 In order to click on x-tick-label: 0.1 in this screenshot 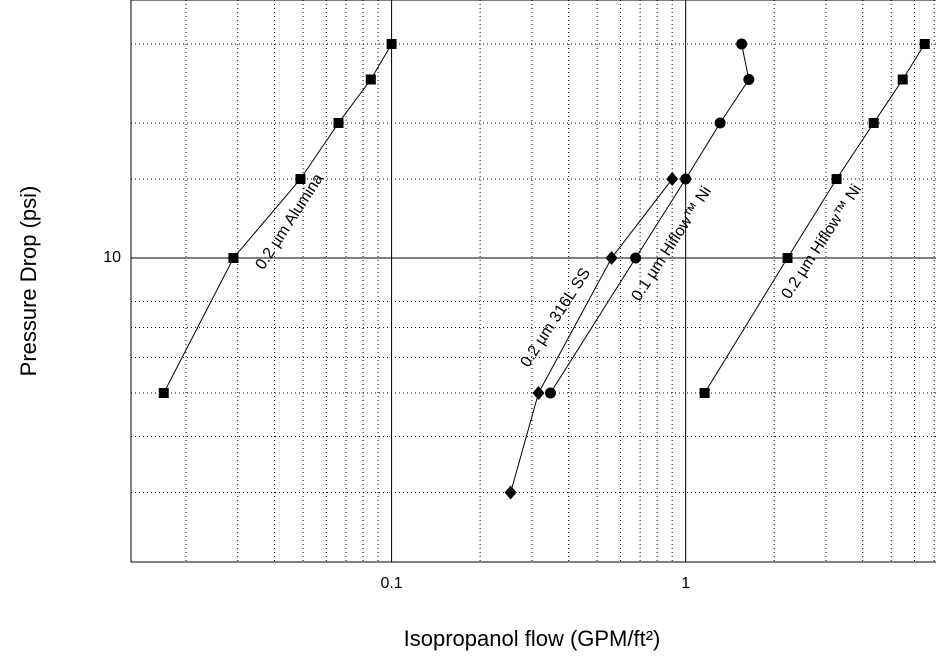, I will do `click(391, 583)`.